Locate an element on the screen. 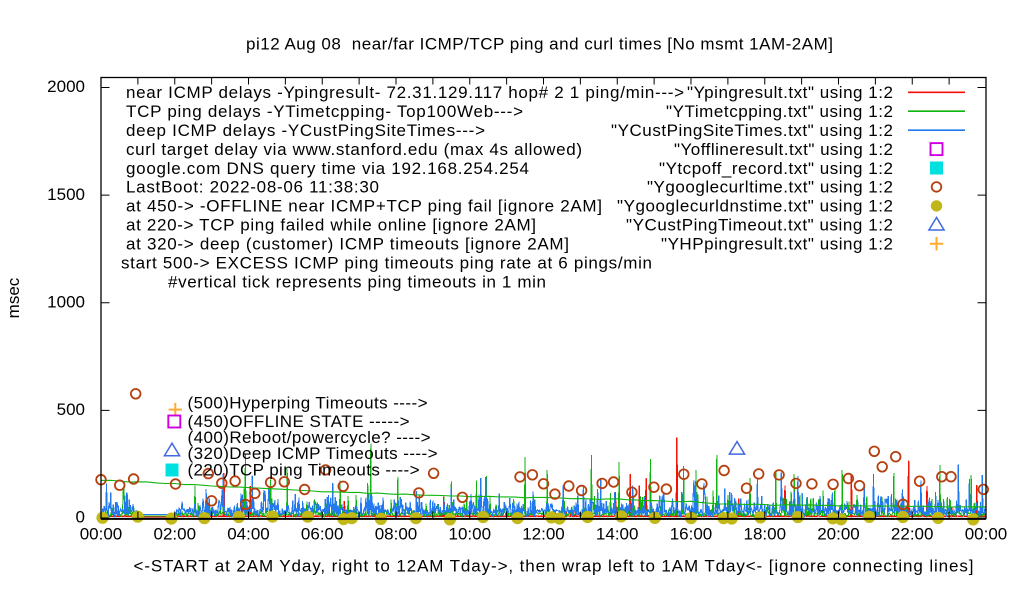 This screenshot has width=1020, height=600. svg-text:"Ygooglecurldnstime.txt" using: "Ygooglecurldnstime.txt" using 1:2 is located at coordinates (755, 206).